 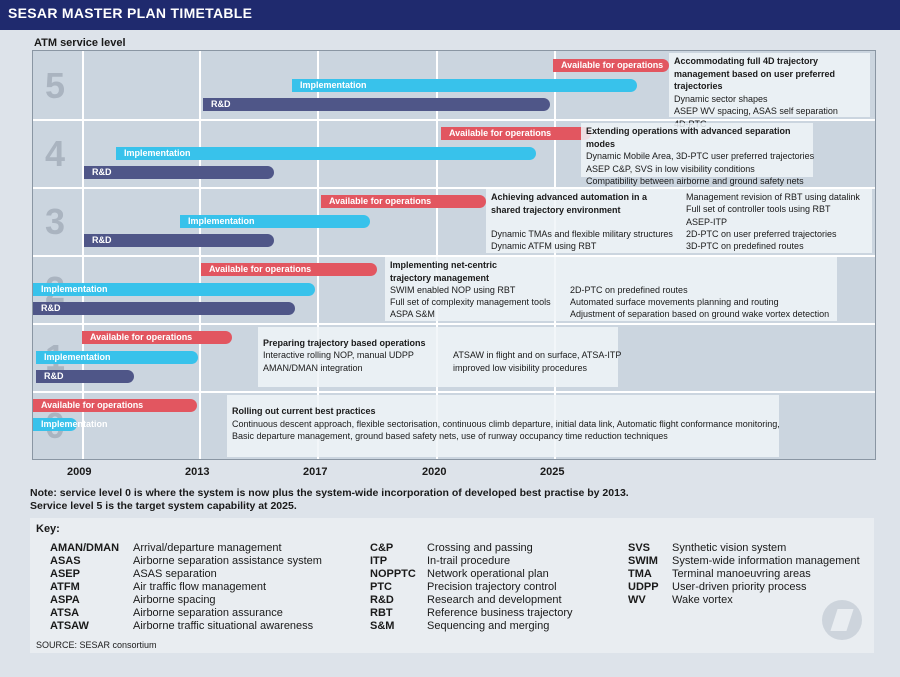 What do you see at coordinates (174, 289) in the screenshot?
I see `level-2-implementation-bar: Implementation` at bounding box center [174, 289].